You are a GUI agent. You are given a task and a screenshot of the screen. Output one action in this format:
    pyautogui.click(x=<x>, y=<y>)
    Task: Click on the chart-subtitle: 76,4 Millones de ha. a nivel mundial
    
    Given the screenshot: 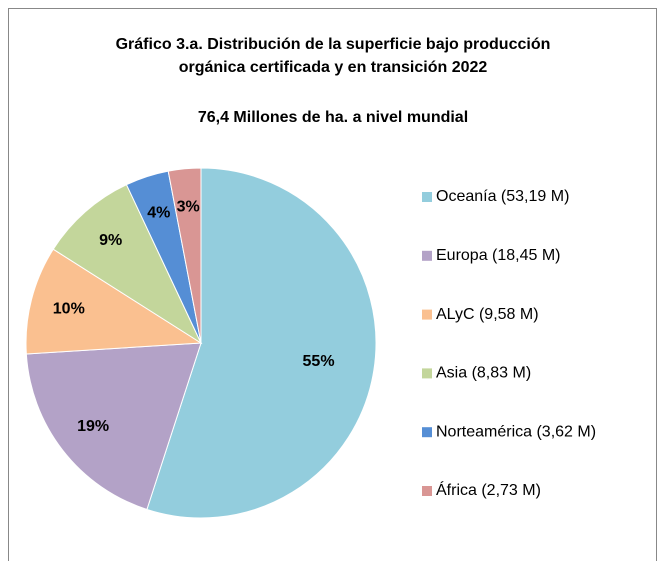 What is the action you would take?
    pyautogui.click(x=333, y=117)
    